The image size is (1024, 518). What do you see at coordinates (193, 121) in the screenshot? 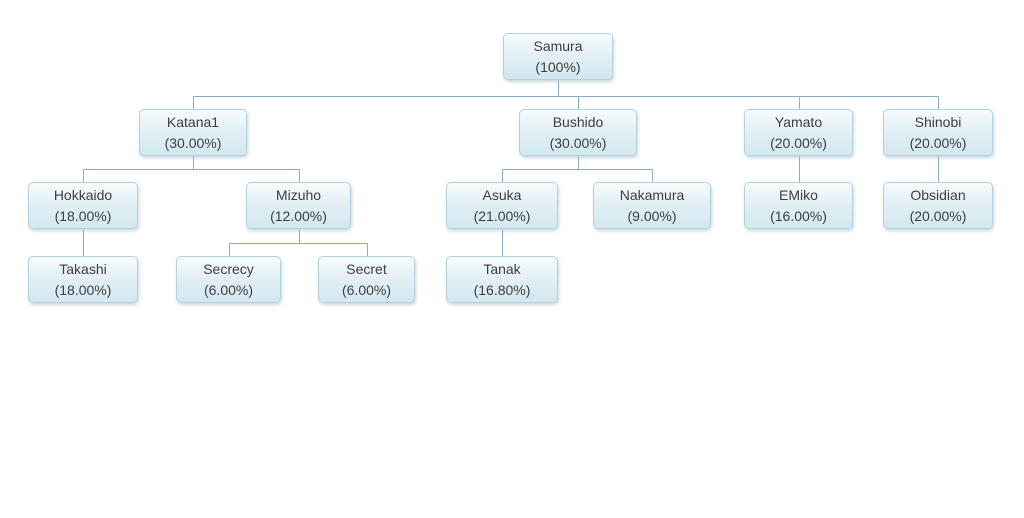
I see `node-label: Katana1` at bounding box center [193, 121].